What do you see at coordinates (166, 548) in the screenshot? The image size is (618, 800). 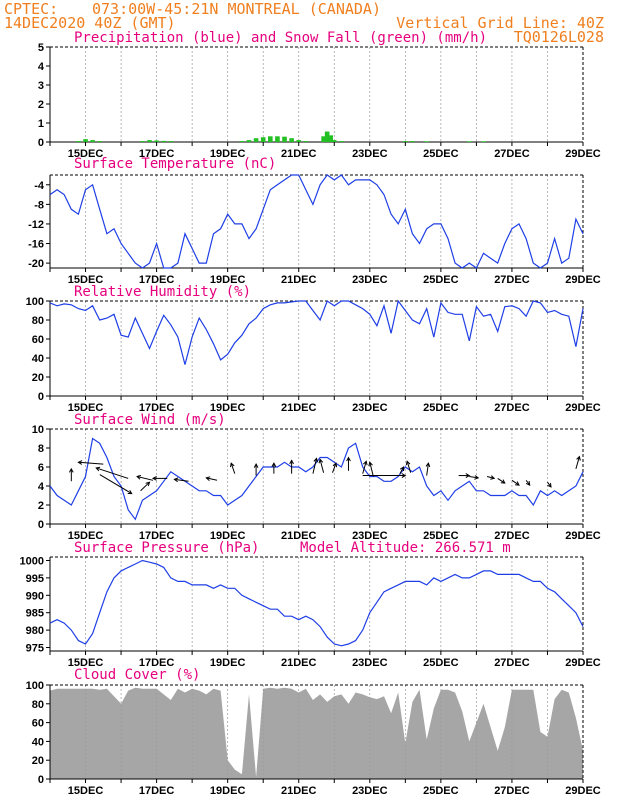 I see `panel-title: Surface Pressure (hPa)` at bounding box center [166, 548].